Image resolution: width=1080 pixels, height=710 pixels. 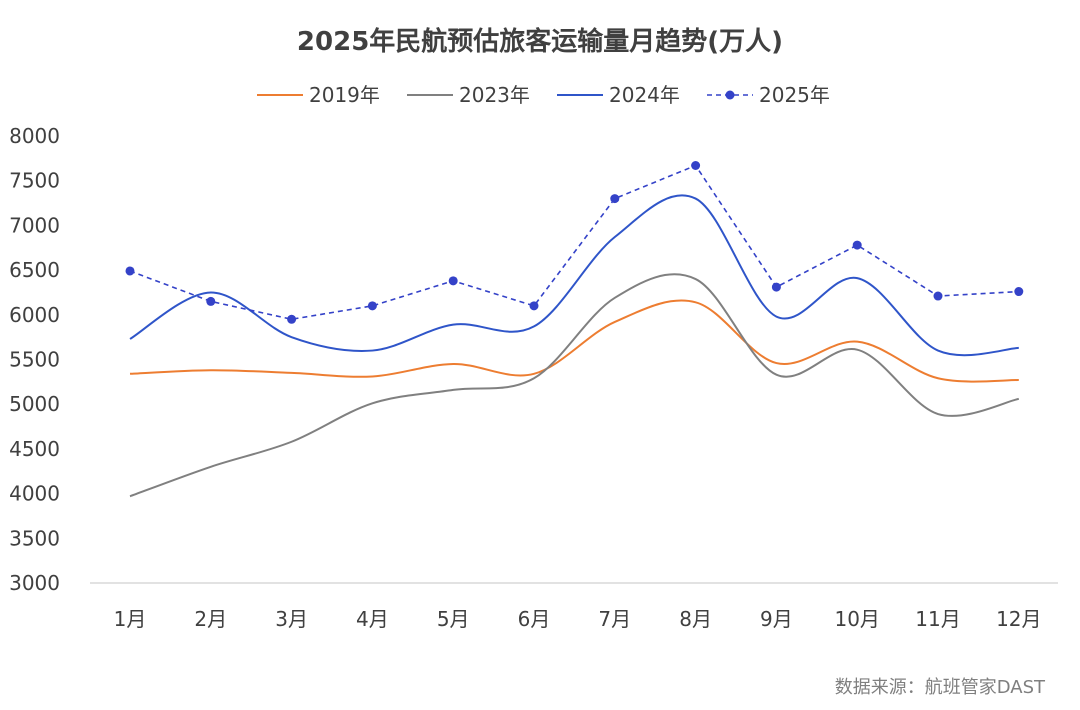 I want to click on y-tick-label: 5000, so click(x=34, y=404).